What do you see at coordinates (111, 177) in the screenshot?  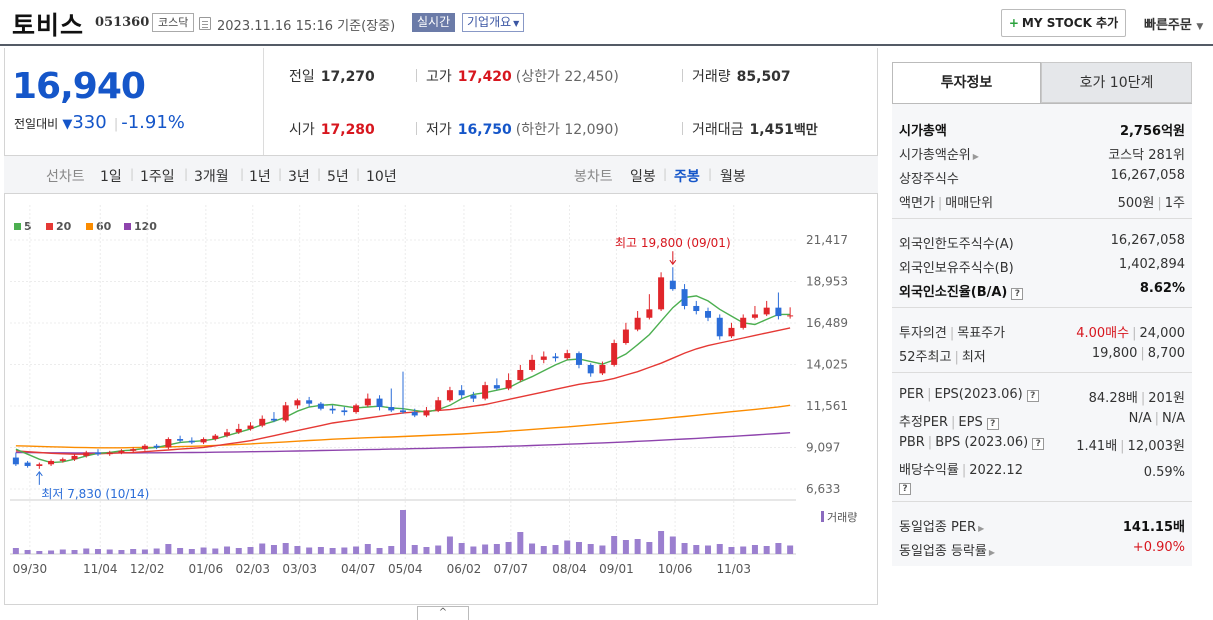 I see `period-1d: 1일` at bounding box center [111, 177].